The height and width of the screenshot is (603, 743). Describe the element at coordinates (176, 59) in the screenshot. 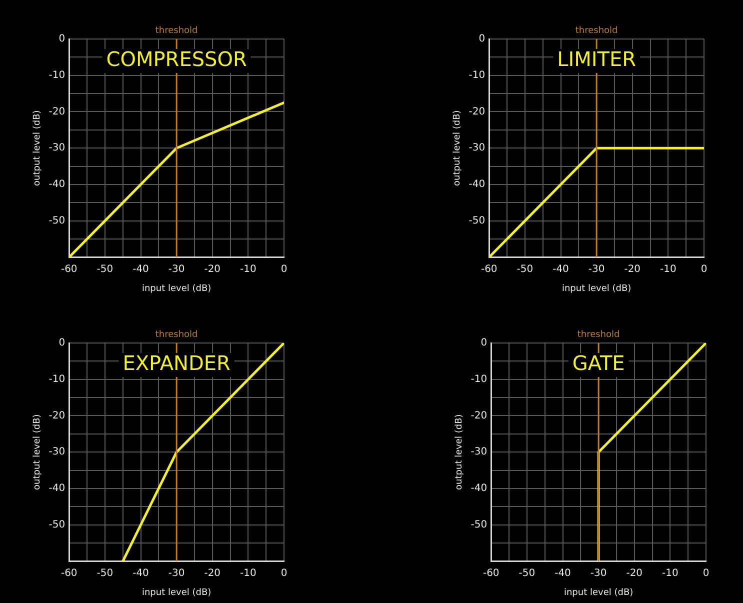

I see `text: COMPRESSOR` at that location.